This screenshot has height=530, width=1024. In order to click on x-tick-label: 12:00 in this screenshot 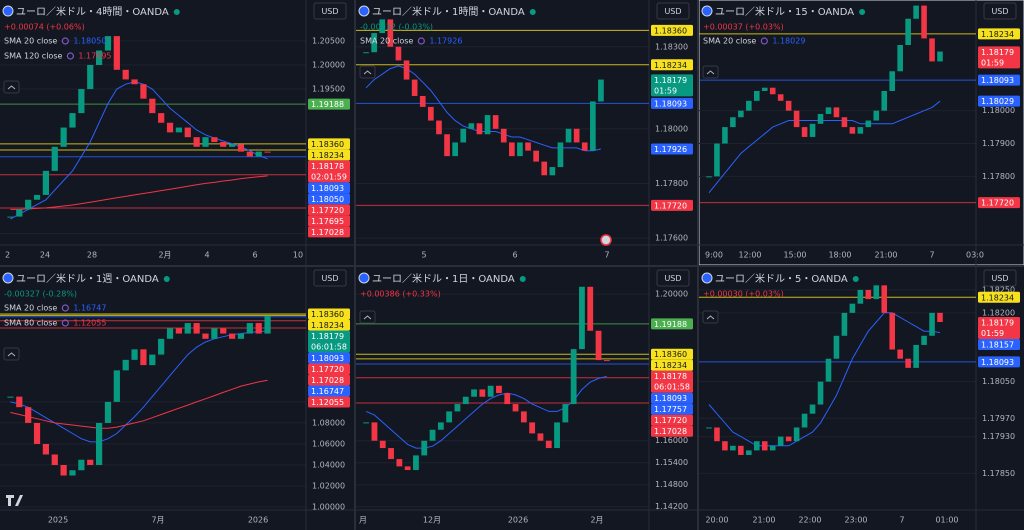, I will do `click(749, 255)`.